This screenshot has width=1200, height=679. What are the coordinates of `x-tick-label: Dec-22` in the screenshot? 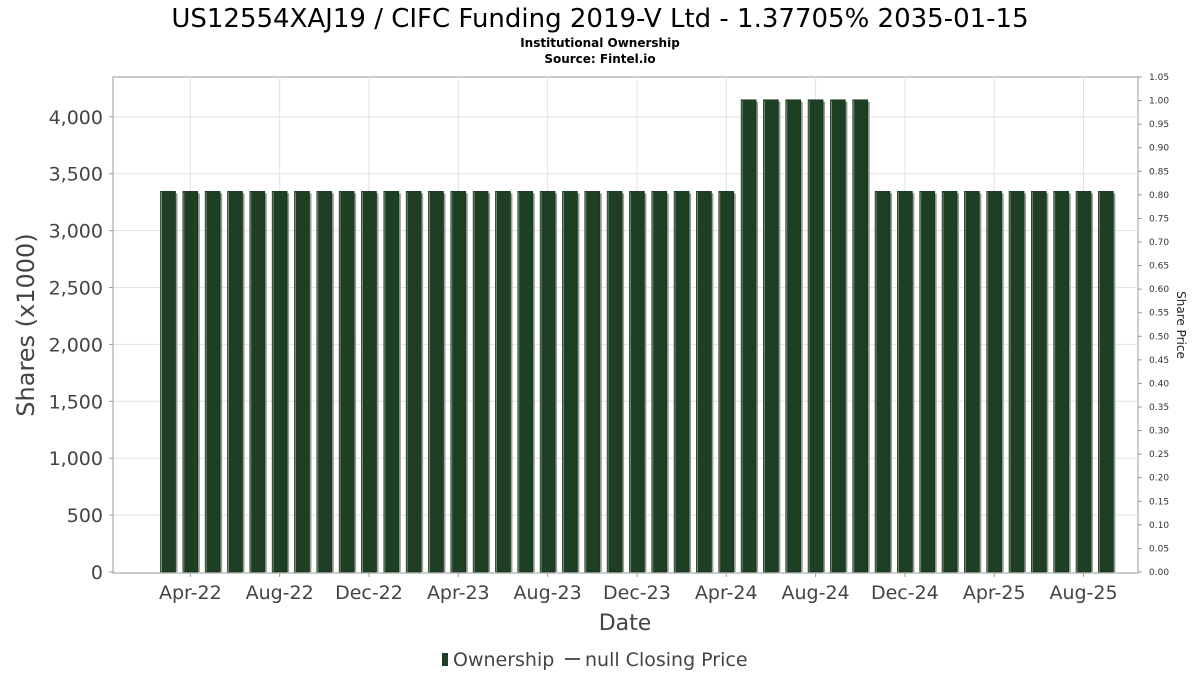 It's located at (369, 593).